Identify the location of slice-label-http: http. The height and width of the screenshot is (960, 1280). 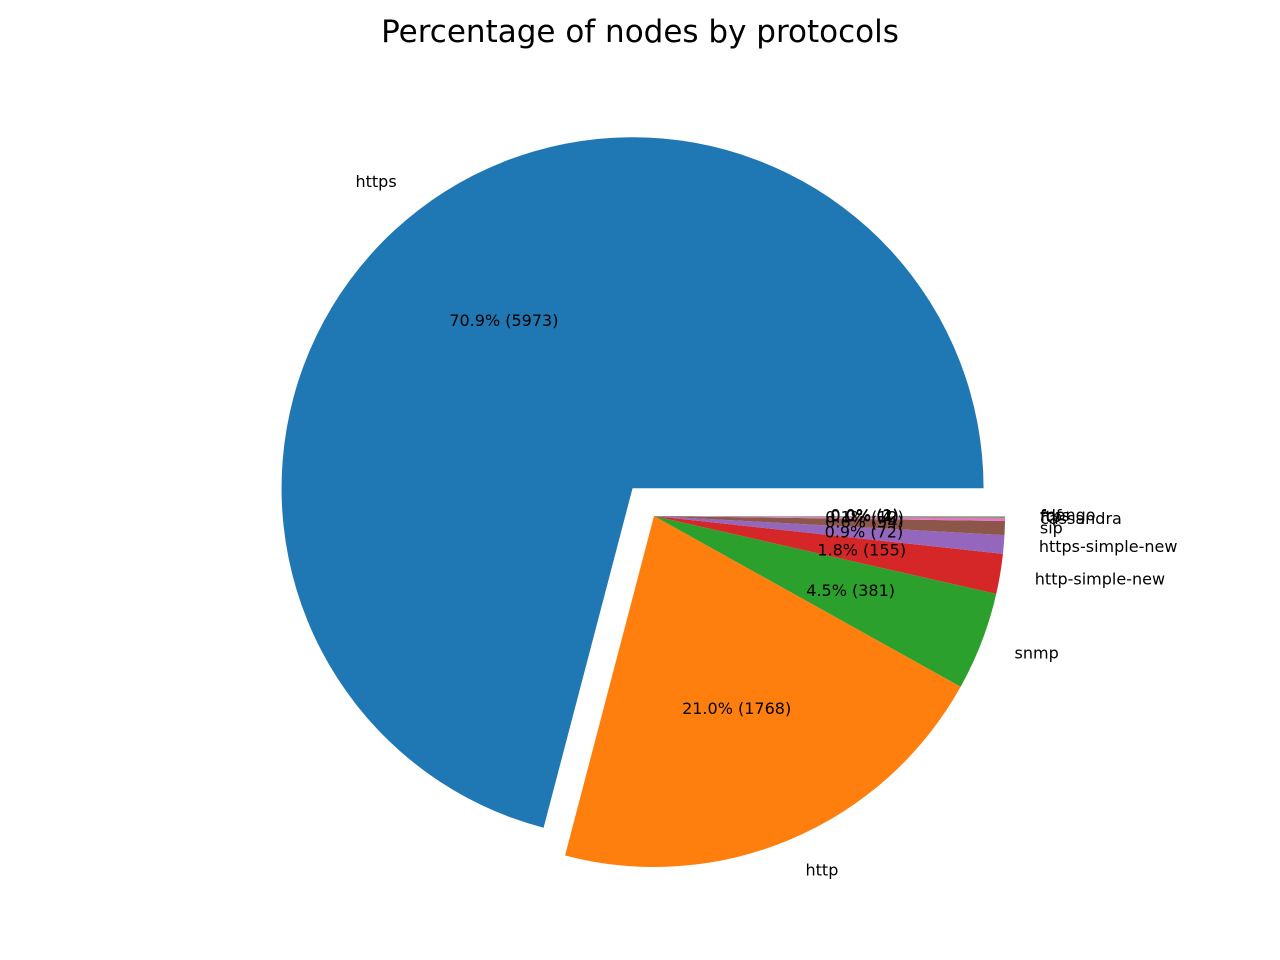
(822, 870).